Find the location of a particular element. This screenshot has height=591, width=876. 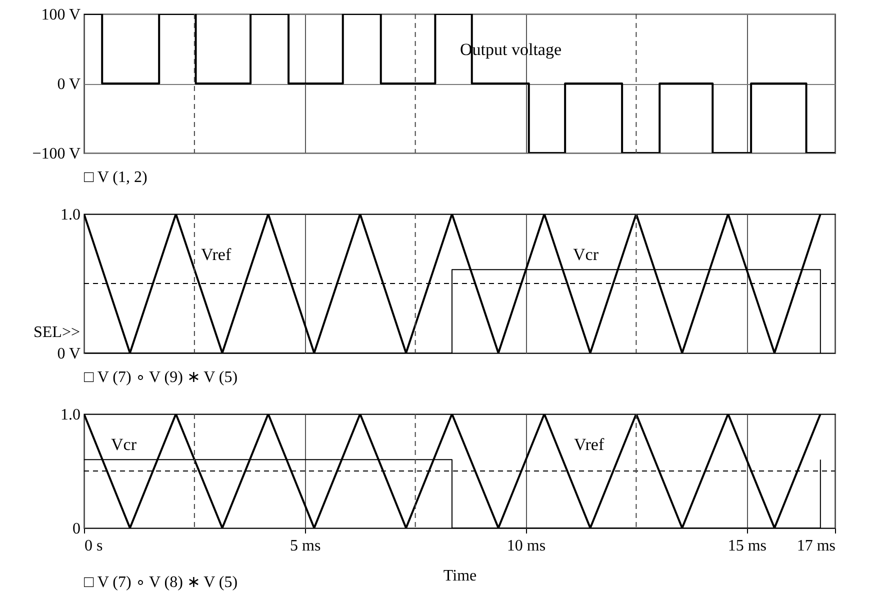

y-tick-label: 100 V is located at coordinates (61, 15).